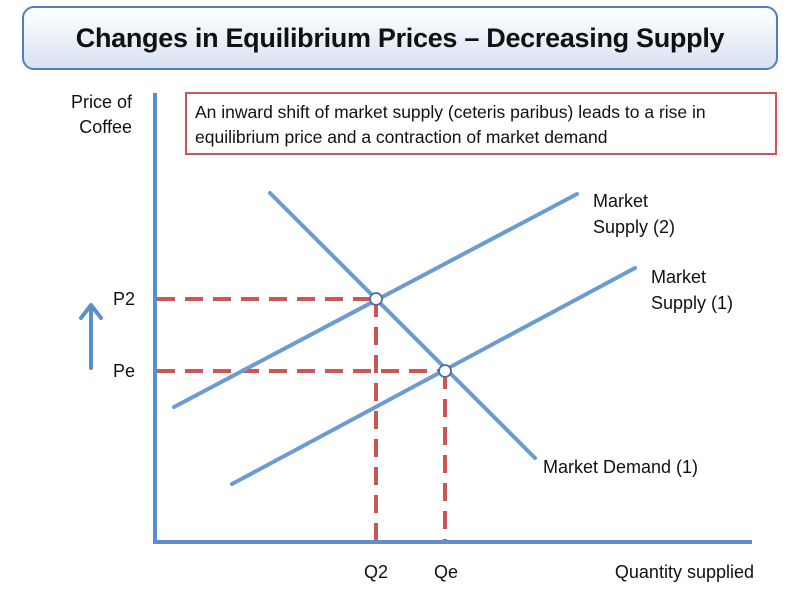  I want to click on supply-2-label-line2: Supply (2), so click(634, 227).